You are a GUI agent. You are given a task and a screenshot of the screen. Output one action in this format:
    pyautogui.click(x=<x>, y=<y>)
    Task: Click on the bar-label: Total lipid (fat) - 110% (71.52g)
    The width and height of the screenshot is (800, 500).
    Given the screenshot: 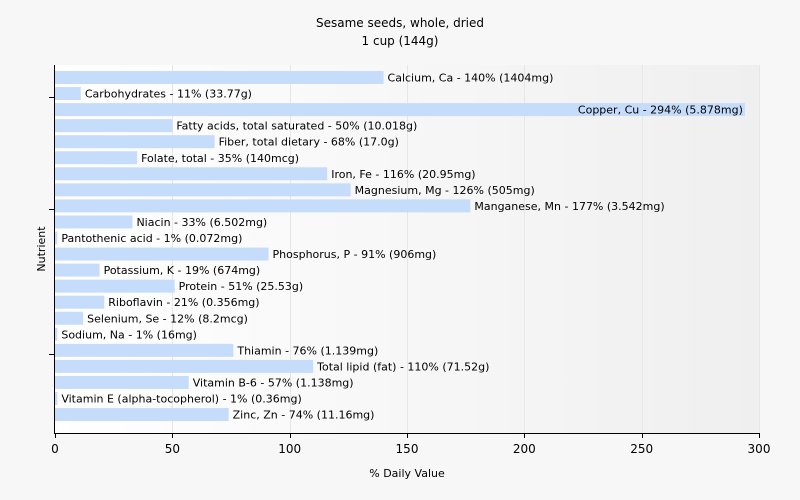 What is the action you would take?
    pyautogui.click(x=402, y=366)
    